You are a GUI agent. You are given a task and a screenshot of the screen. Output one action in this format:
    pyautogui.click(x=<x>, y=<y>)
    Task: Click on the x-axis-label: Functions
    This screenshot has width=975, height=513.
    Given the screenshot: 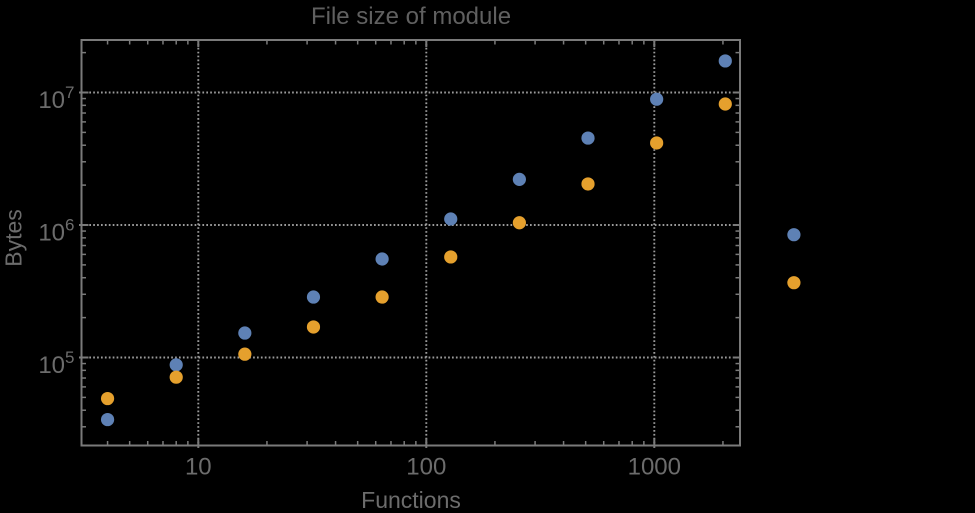 What is the action you would take?
    pyautogui.click(x=411, y=500)
    